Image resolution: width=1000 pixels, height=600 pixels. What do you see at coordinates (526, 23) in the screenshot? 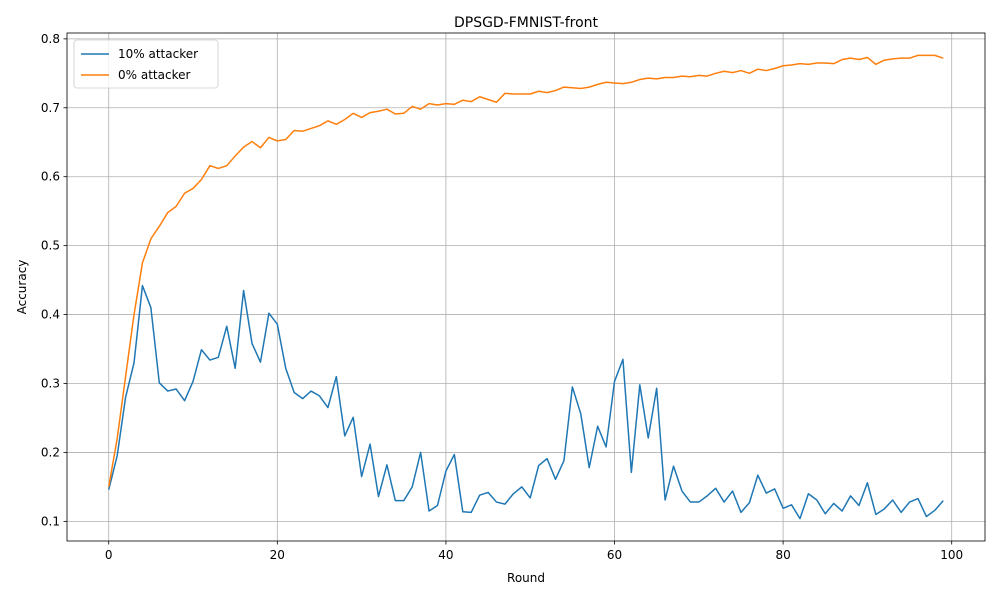
I see `chart-title: DPSGD-FMNIST-front` at bounding box center [526, 23].